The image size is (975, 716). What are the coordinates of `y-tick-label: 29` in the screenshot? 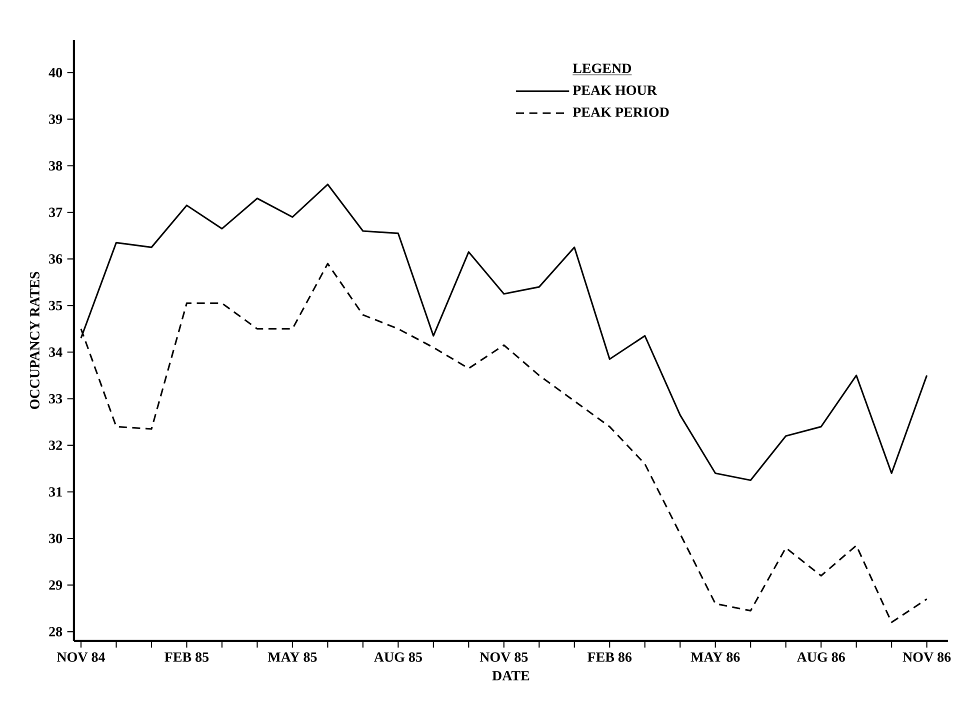 It's located at (55, 585).